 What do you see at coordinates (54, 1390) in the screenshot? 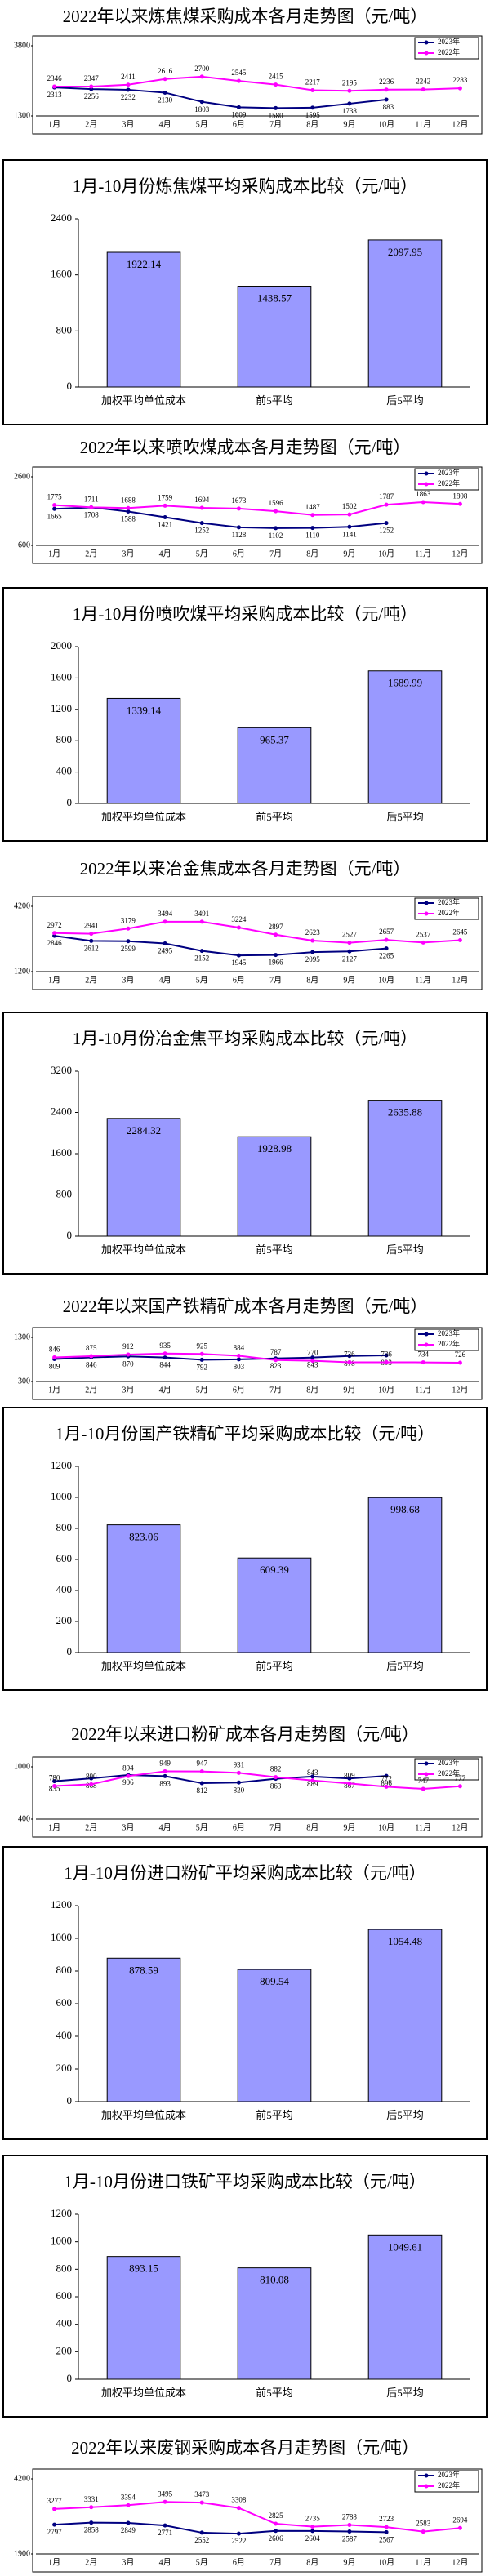
I see `x-tick-label: 1月` at bounding box center [54, 1390].